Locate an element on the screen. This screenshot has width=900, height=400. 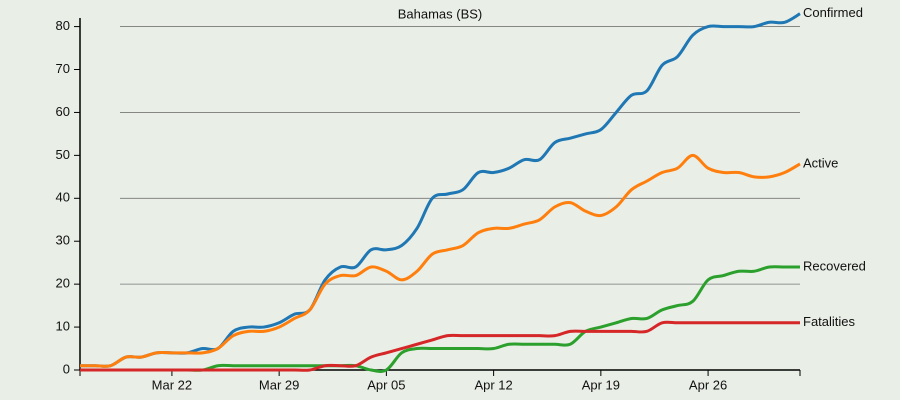
y-tick-label: 40 is located at coordinates (63, 197).